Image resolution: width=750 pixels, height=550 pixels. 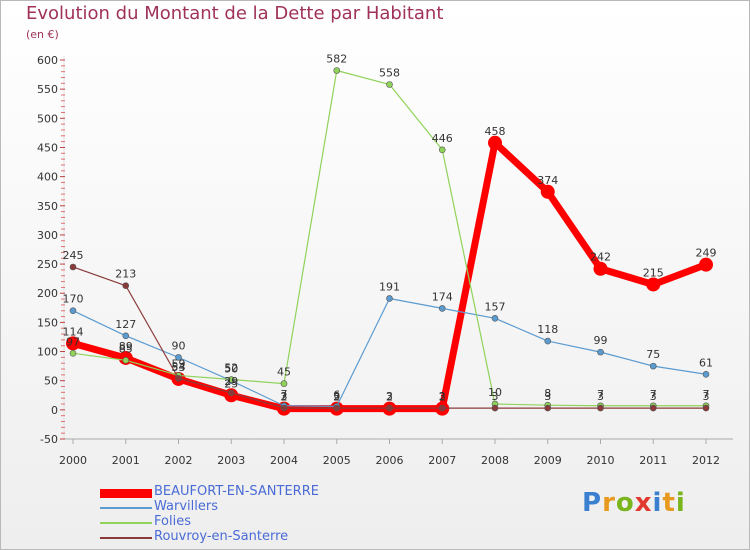 What do you see at coordinates (125, 324) in the screenshot?
I see `data-label: 127` at bounding box center [125, 324].